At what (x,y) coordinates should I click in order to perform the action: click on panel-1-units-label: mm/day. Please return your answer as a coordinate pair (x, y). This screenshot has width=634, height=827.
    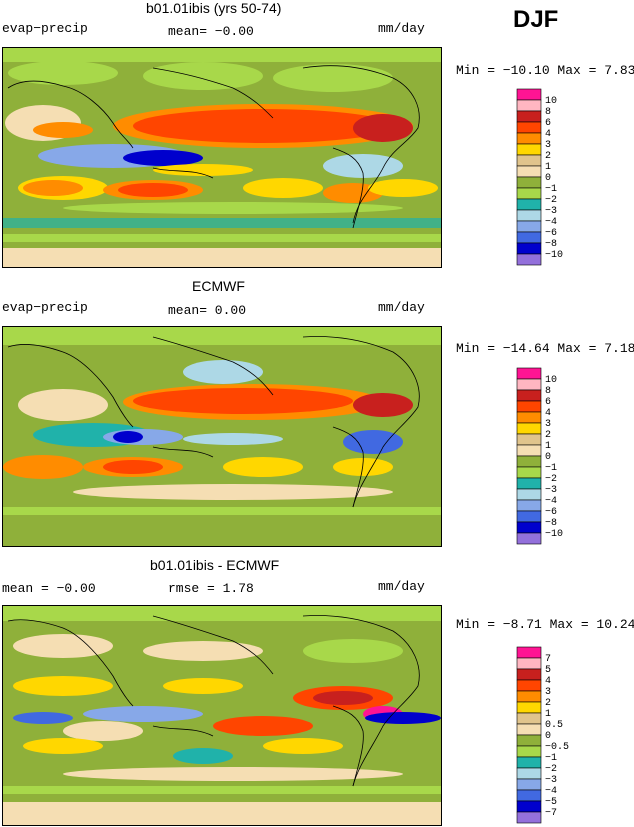
    Looking at the image, I should click on (401, 28).